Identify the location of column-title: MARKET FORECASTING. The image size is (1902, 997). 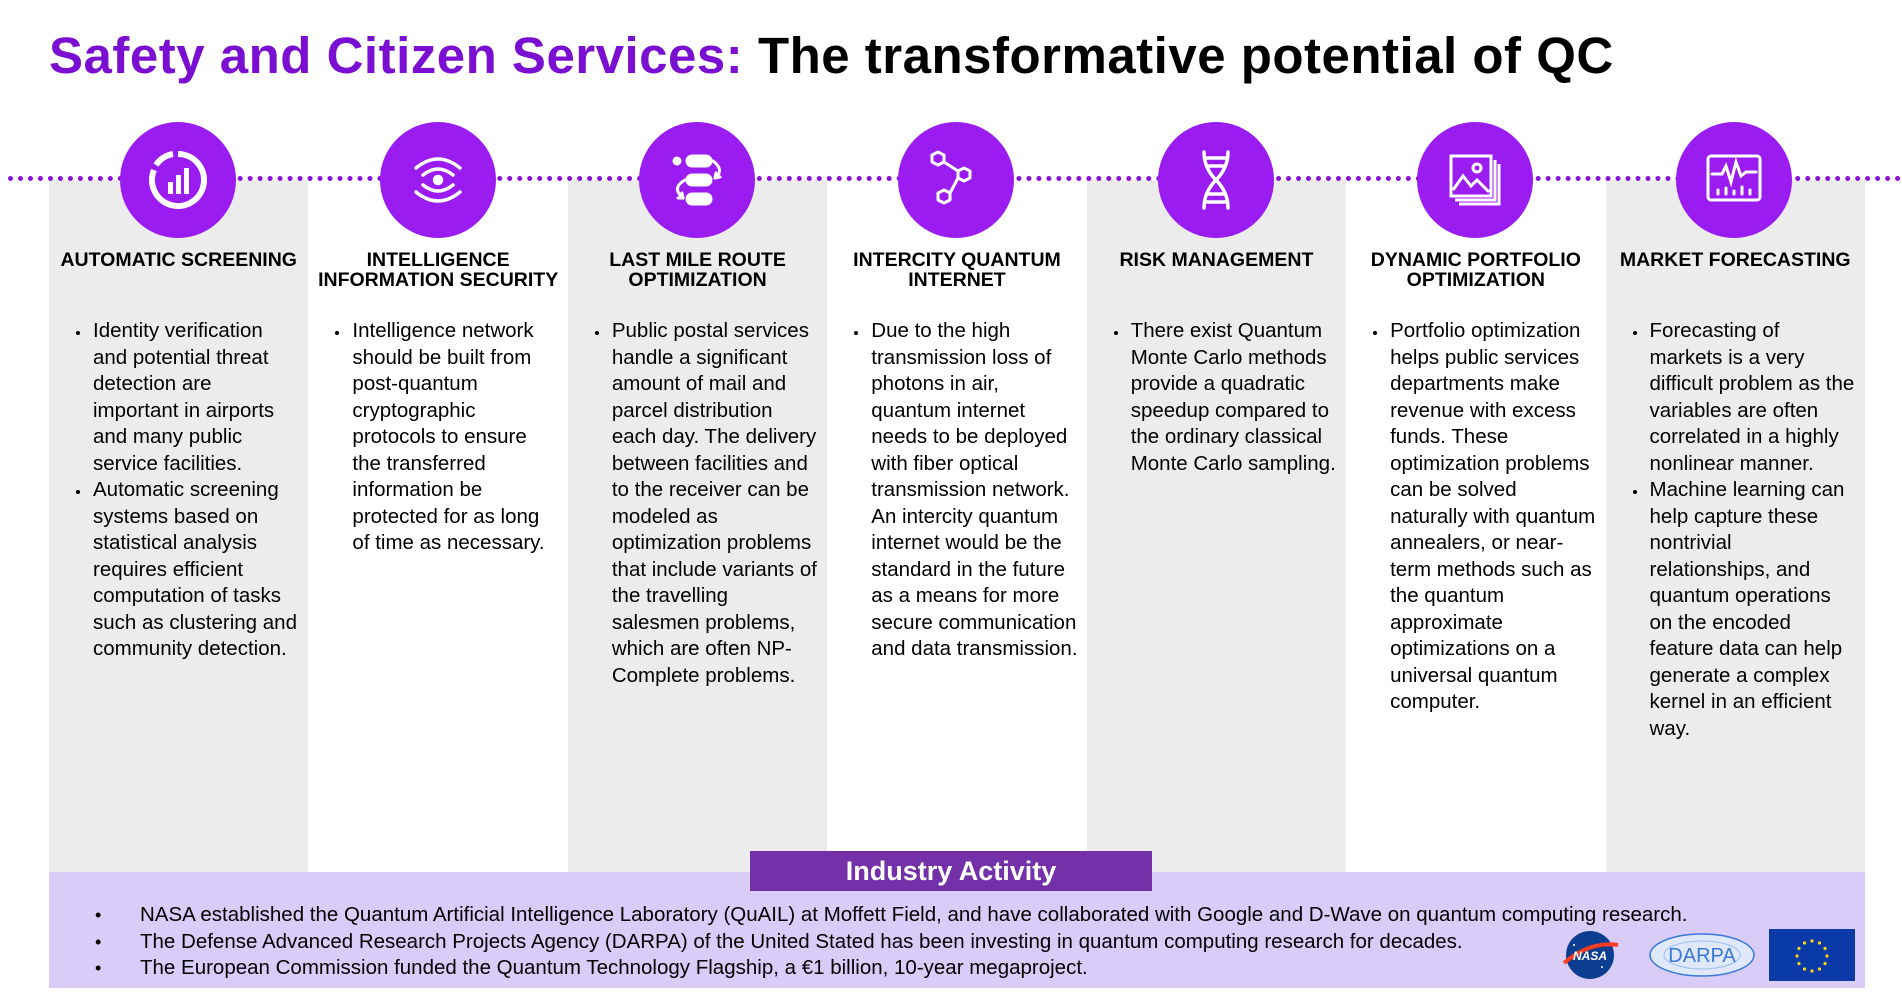
(1735, 260).